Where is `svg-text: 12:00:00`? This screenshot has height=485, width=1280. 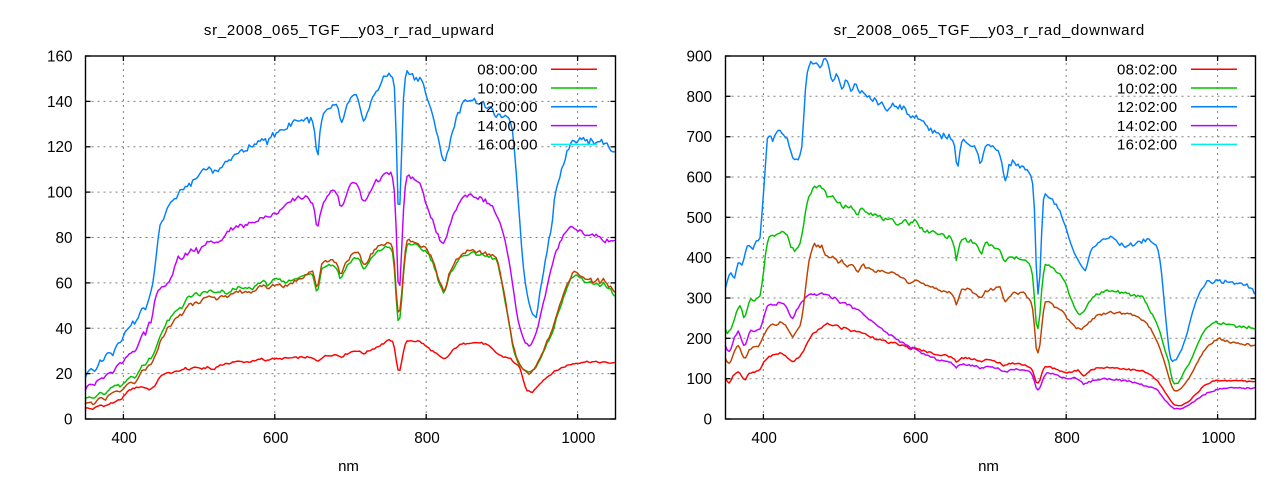
svg-text: 12:00:00 is located at coordinates (507, 107).